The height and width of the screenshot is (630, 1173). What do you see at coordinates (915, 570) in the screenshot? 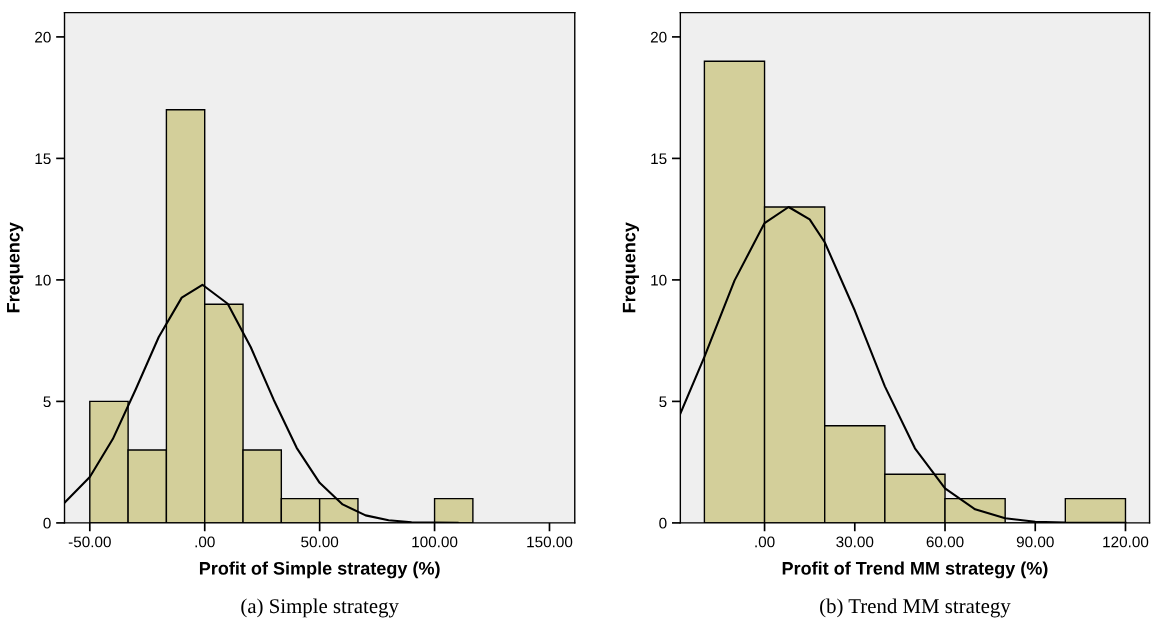
I see `x-axis-title: Profit of Trend MM strategy (%)` at bounding box center [915, 570].